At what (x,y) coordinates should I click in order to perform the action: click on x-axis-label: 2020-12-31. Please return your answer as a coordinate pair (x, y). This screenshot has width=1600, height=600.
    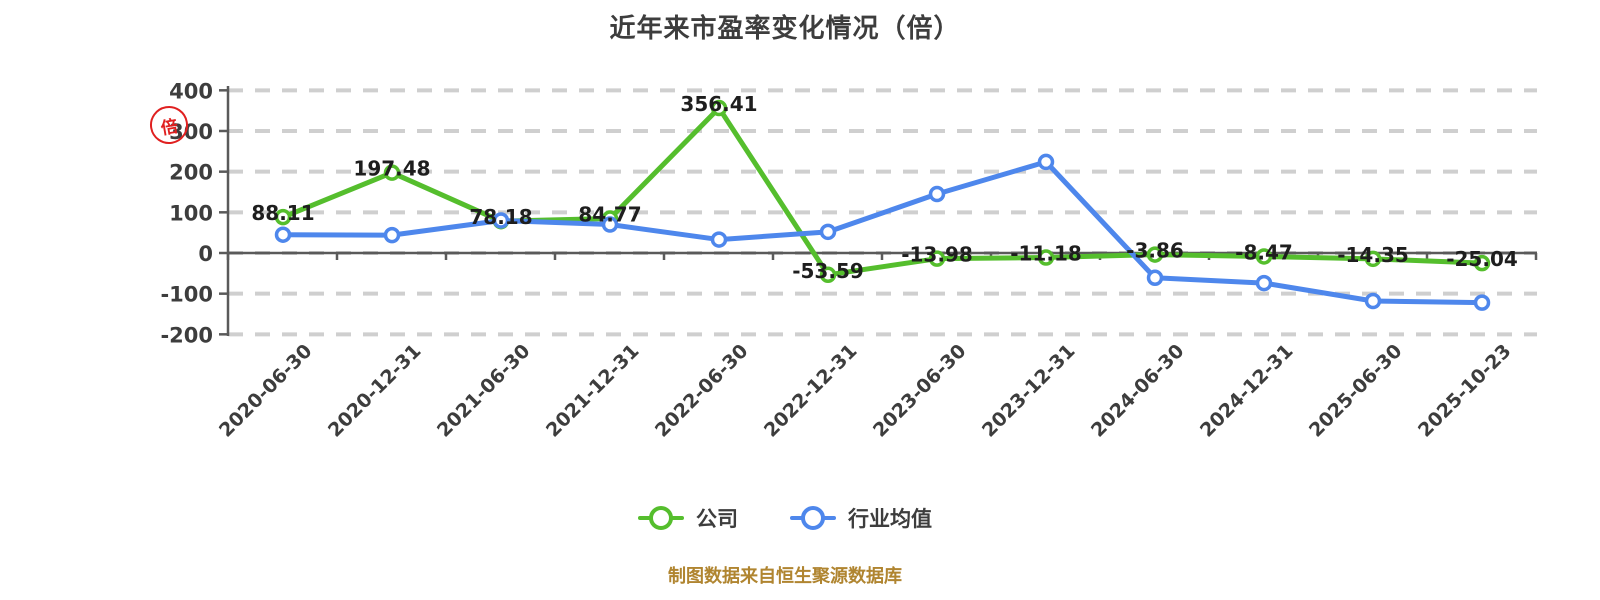
    Looking at the image, I should click on (375, 391).